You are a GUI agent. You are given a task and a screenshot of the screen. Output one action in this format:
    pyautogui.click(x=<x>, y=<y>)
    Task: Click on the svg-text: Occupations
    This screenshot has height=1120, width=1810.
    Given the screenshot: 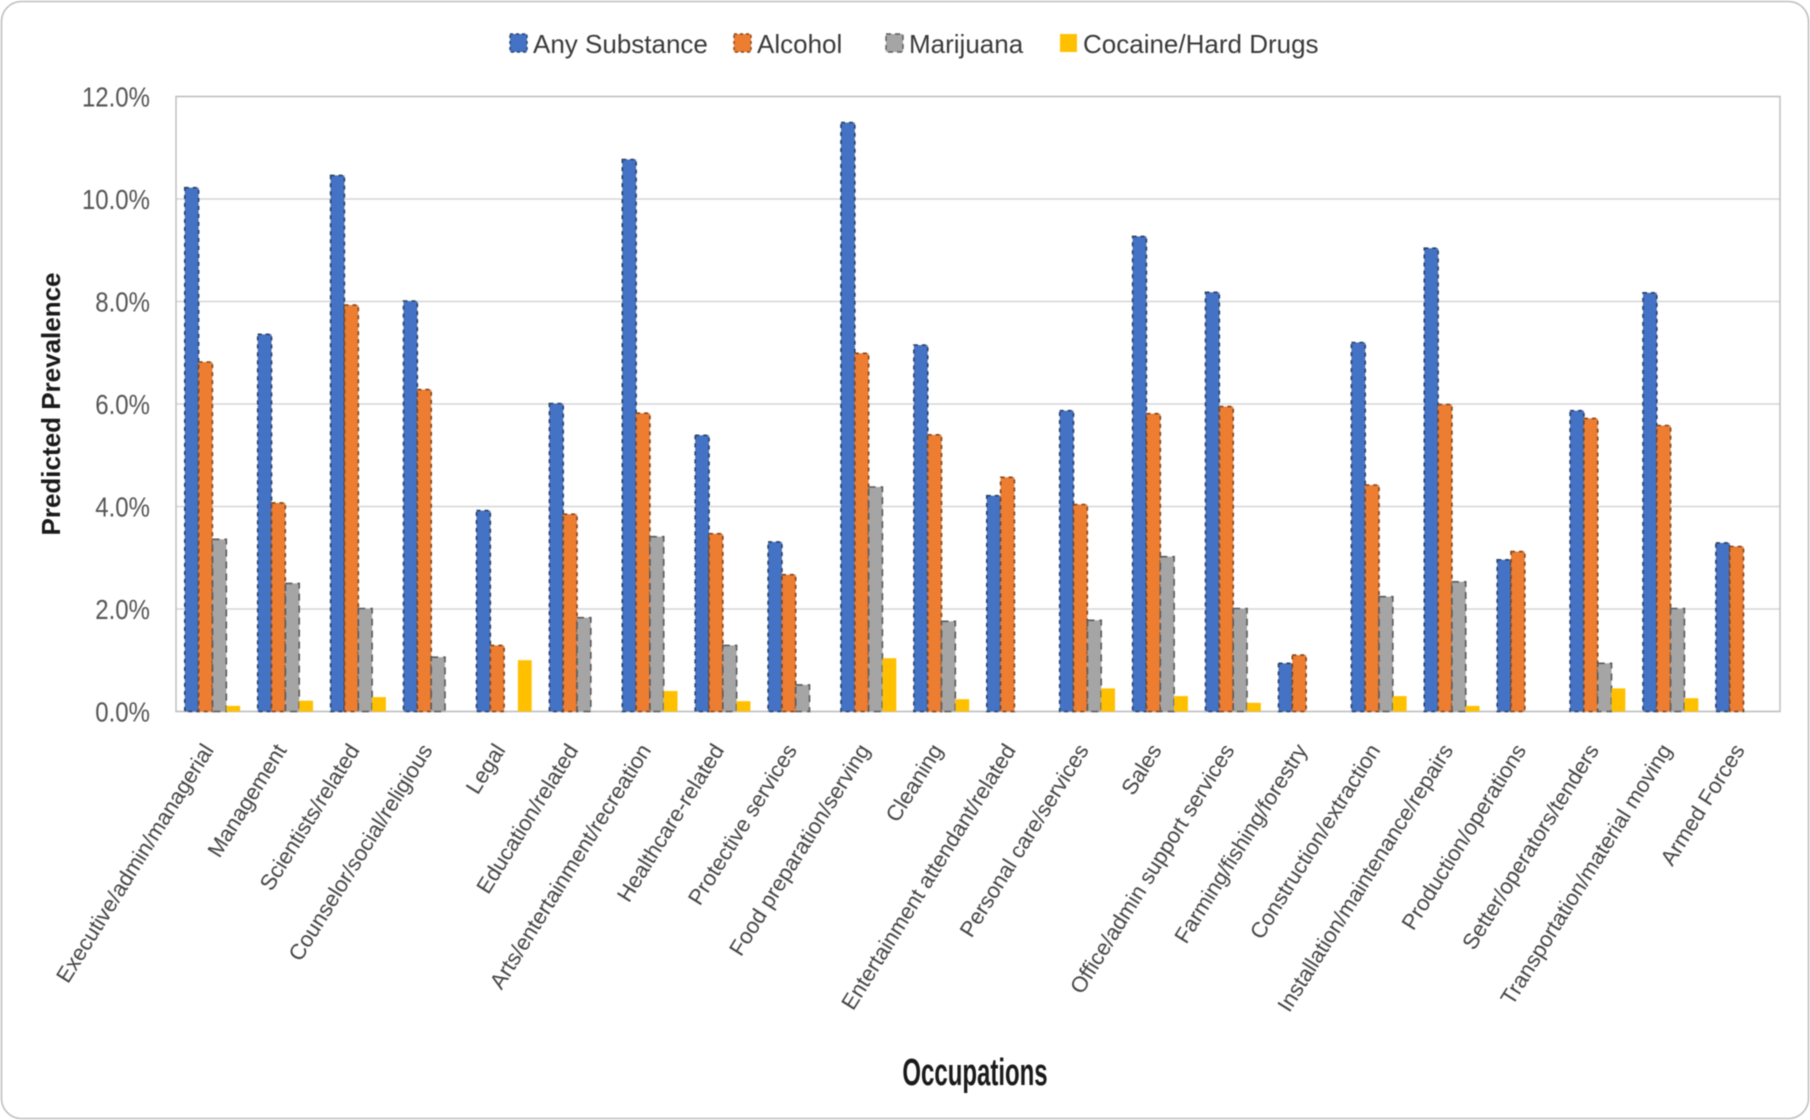 What is the action you would take?
    pyautogui.click(x=974, y=1071)
    